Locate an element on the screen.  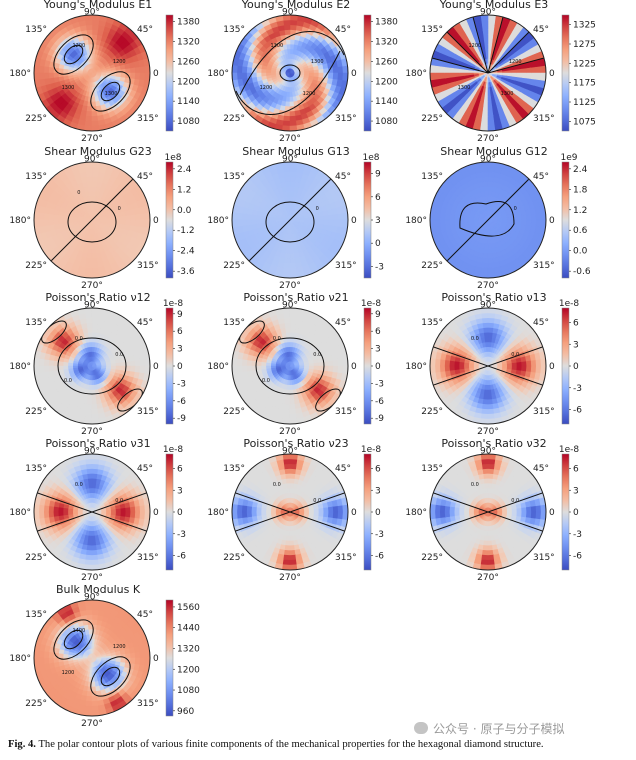
angle-label: 90° is located at coordinates (92, 13).